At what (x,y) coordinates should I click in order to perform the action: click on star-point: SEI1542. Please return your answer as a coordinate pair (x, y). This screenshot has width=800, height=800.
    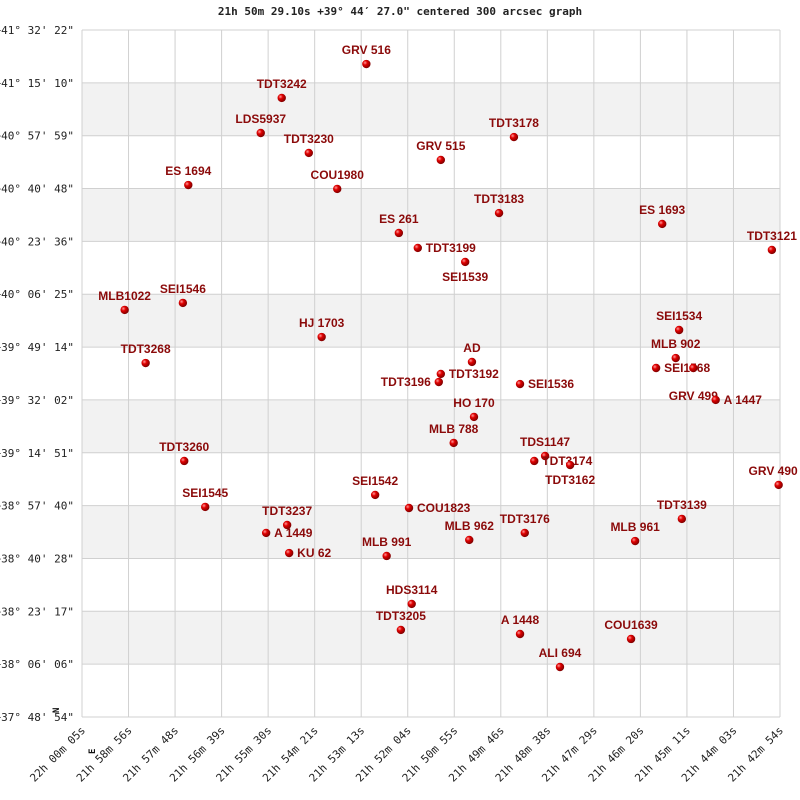
    Looking at the image, I should click on (375, 487).